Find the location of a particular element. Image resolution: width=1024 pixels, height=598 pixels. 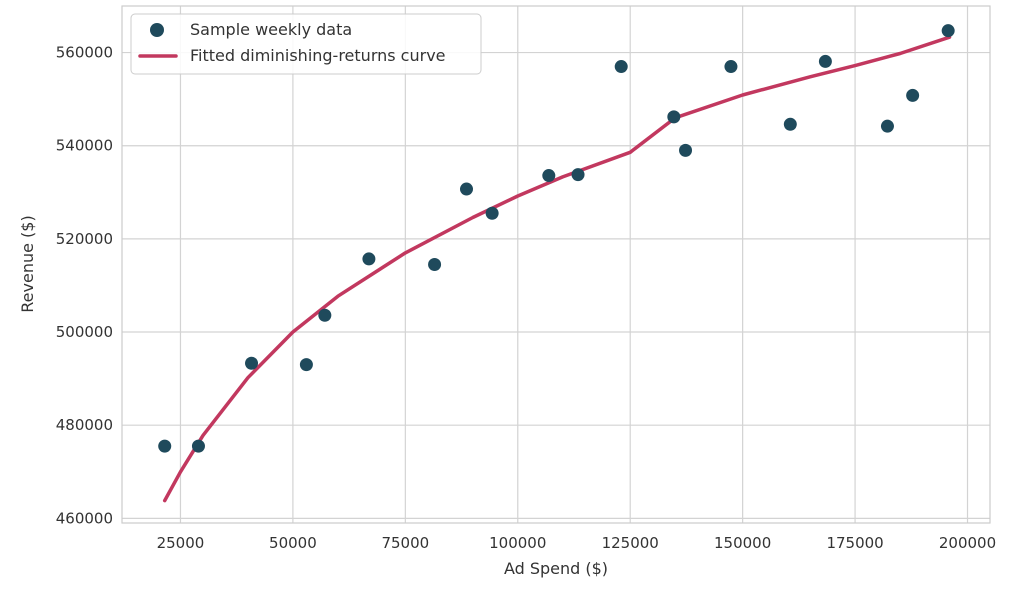

x-tick-label: 175000 is located at coordinates (854, 543).